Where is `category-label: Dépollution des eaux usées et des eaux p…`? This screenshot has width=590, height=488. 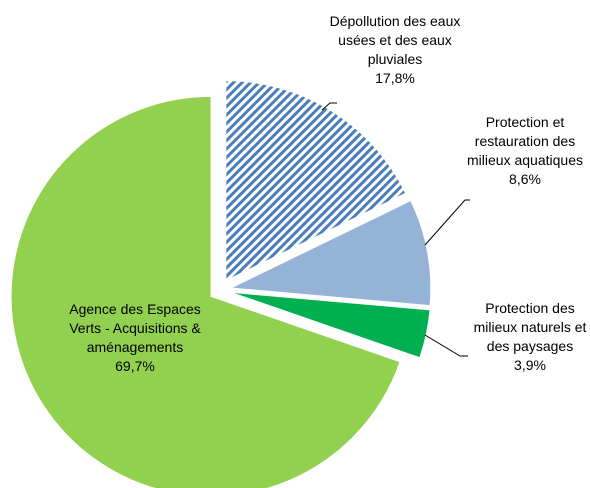 category-label: Dépollution des eaux usées et des eaux p… is located at coordinates (395, 40).